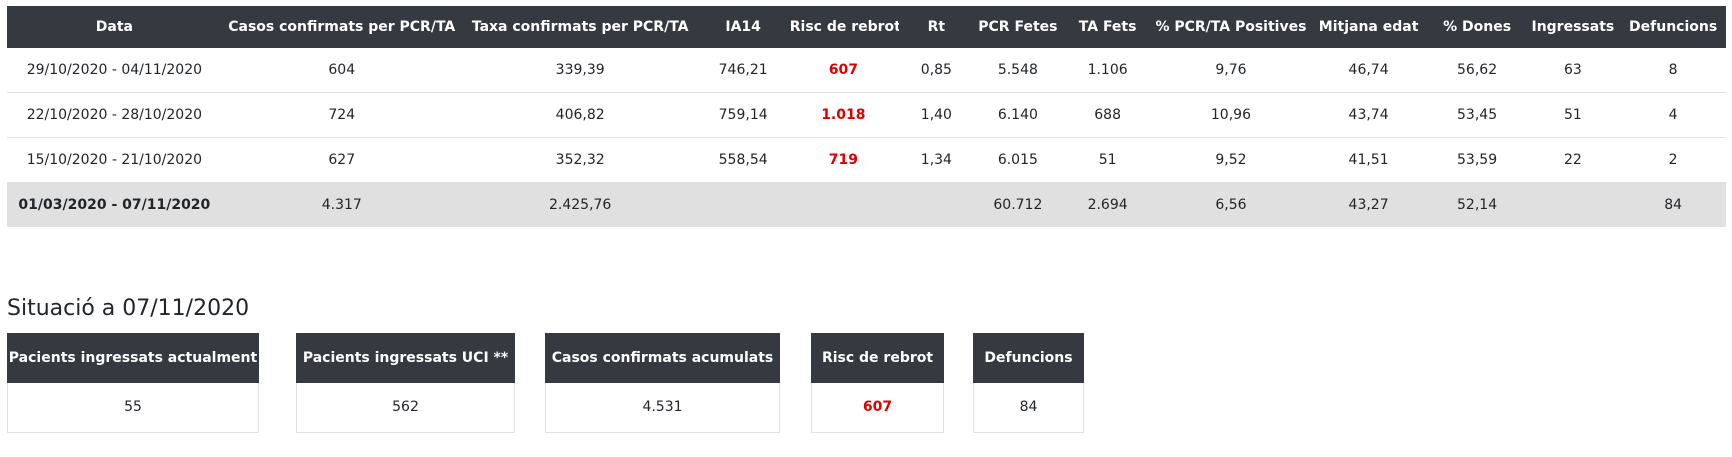 Image resolution: width=1732 pixels, height=457 pixels. Describe the element at coordinates (743, 27) in the screenshot. I see `column-header-ia14: IA14` at that location.